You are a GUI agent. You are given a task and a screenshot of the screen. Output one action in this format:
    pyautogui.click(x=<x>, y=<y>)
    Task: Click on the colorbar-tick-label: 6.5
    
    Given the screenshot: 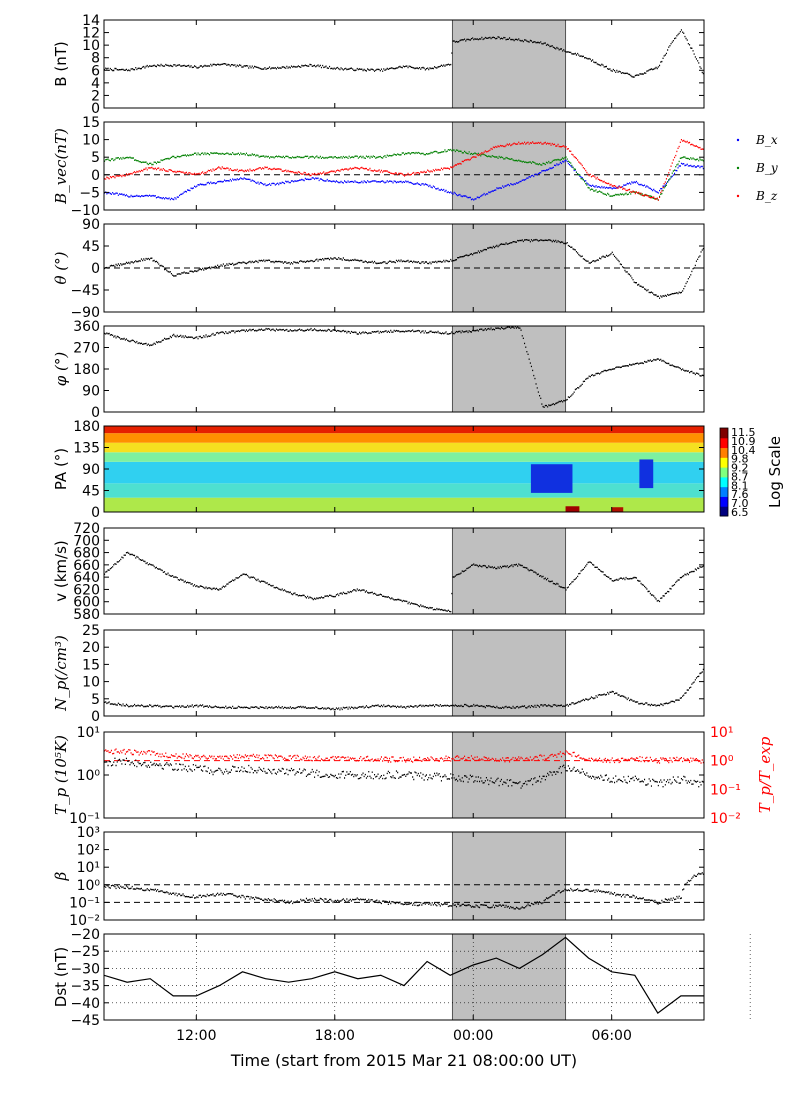 What is the action you would take?
    pyautogui.click(x=740, y=512)
    